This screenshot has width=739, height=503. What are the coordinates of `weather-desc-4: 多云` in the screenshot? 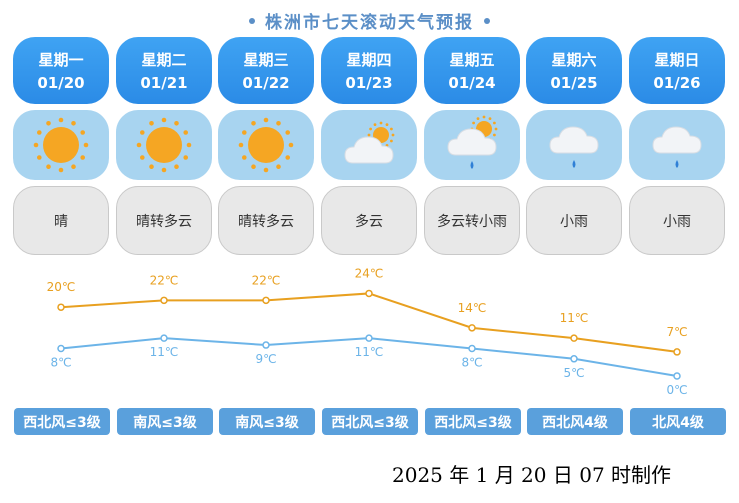 It's located at (369, 220).